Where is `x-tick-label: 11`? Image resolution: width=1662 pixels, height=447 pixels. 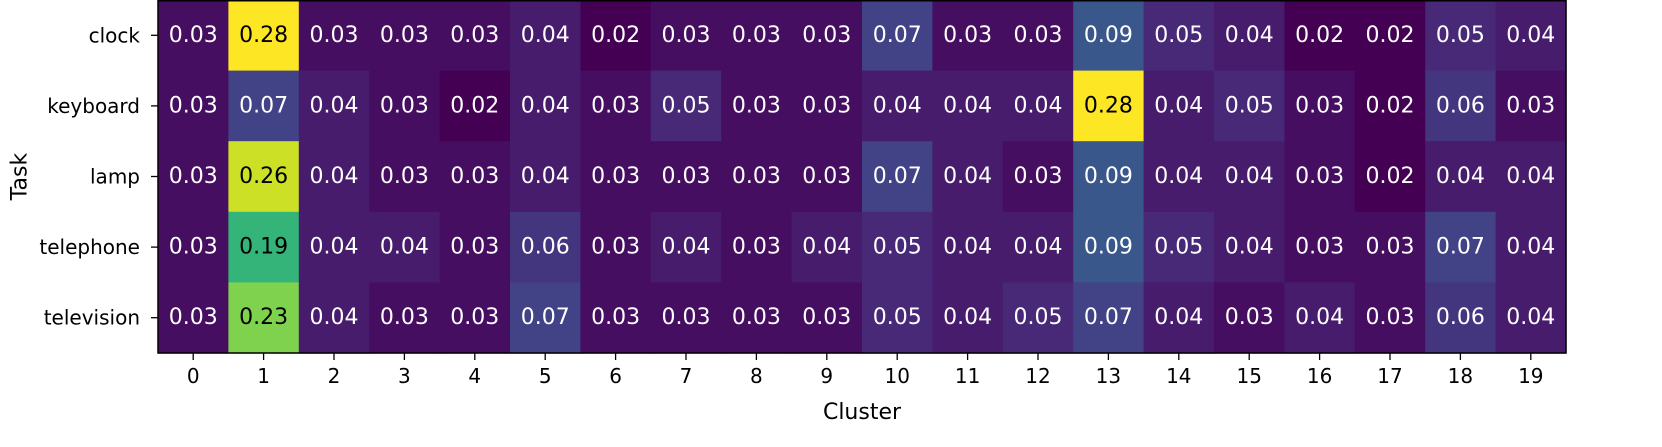 x-tick-label: 11 is located at coordinates (967, 376).